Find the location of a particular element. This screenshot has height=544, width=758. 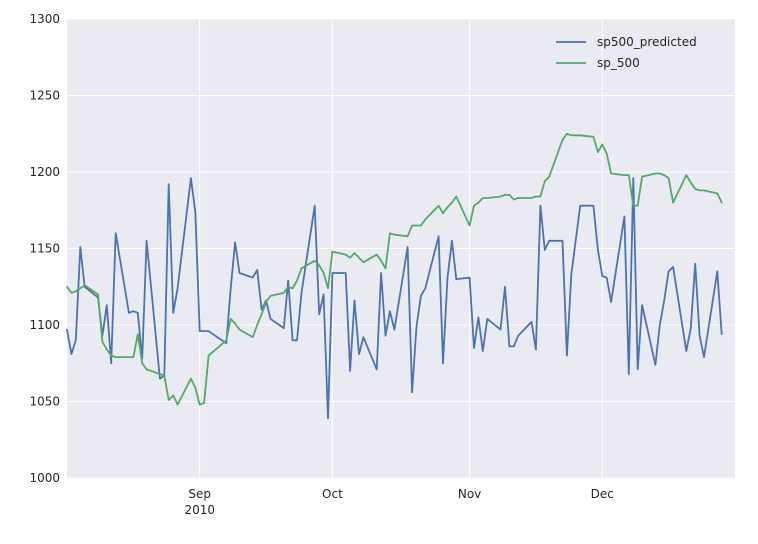

x-tick-label: Sep is located at coordinates (199, 494).